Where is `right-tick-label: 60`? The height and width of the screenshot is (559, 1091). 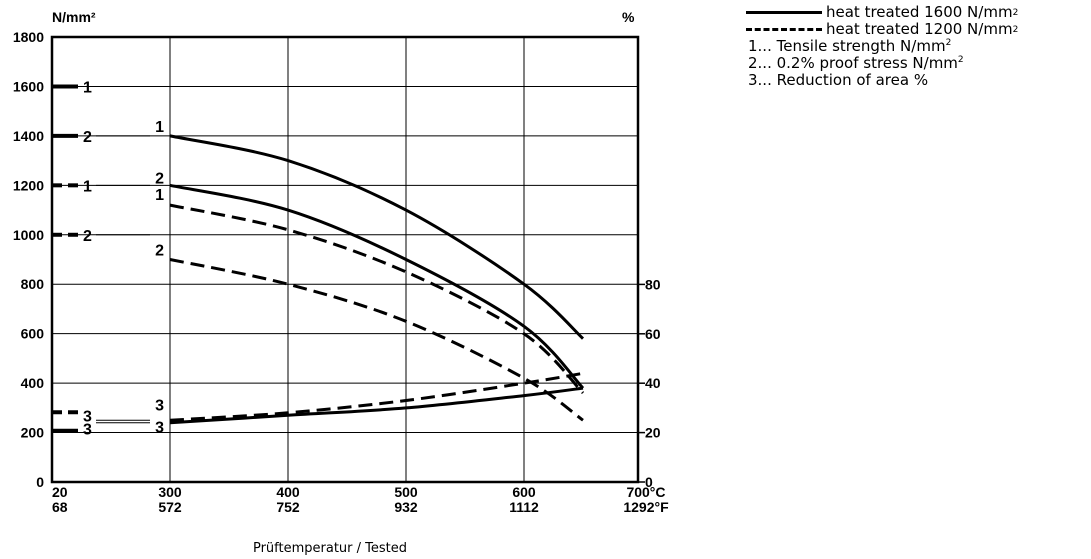
right-tick-label: 60 is located at coordinates (653, 334).